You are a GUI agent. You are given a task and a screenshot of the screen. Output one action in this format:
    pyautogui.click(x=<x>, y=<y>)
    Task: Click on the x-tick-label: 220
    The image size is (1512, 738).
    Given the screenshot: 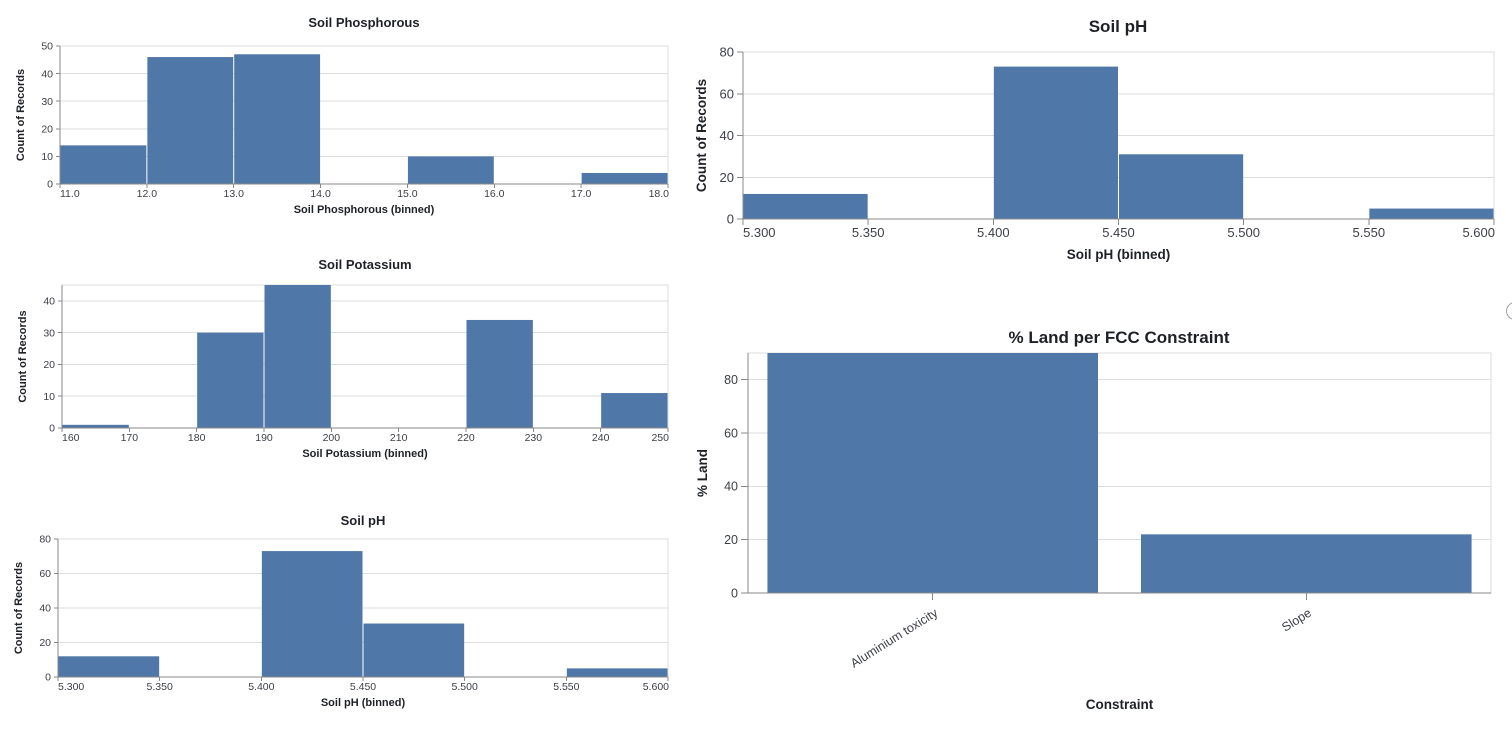 What is the action you would take?
    pyautogui.click(x=466, y=438)
    